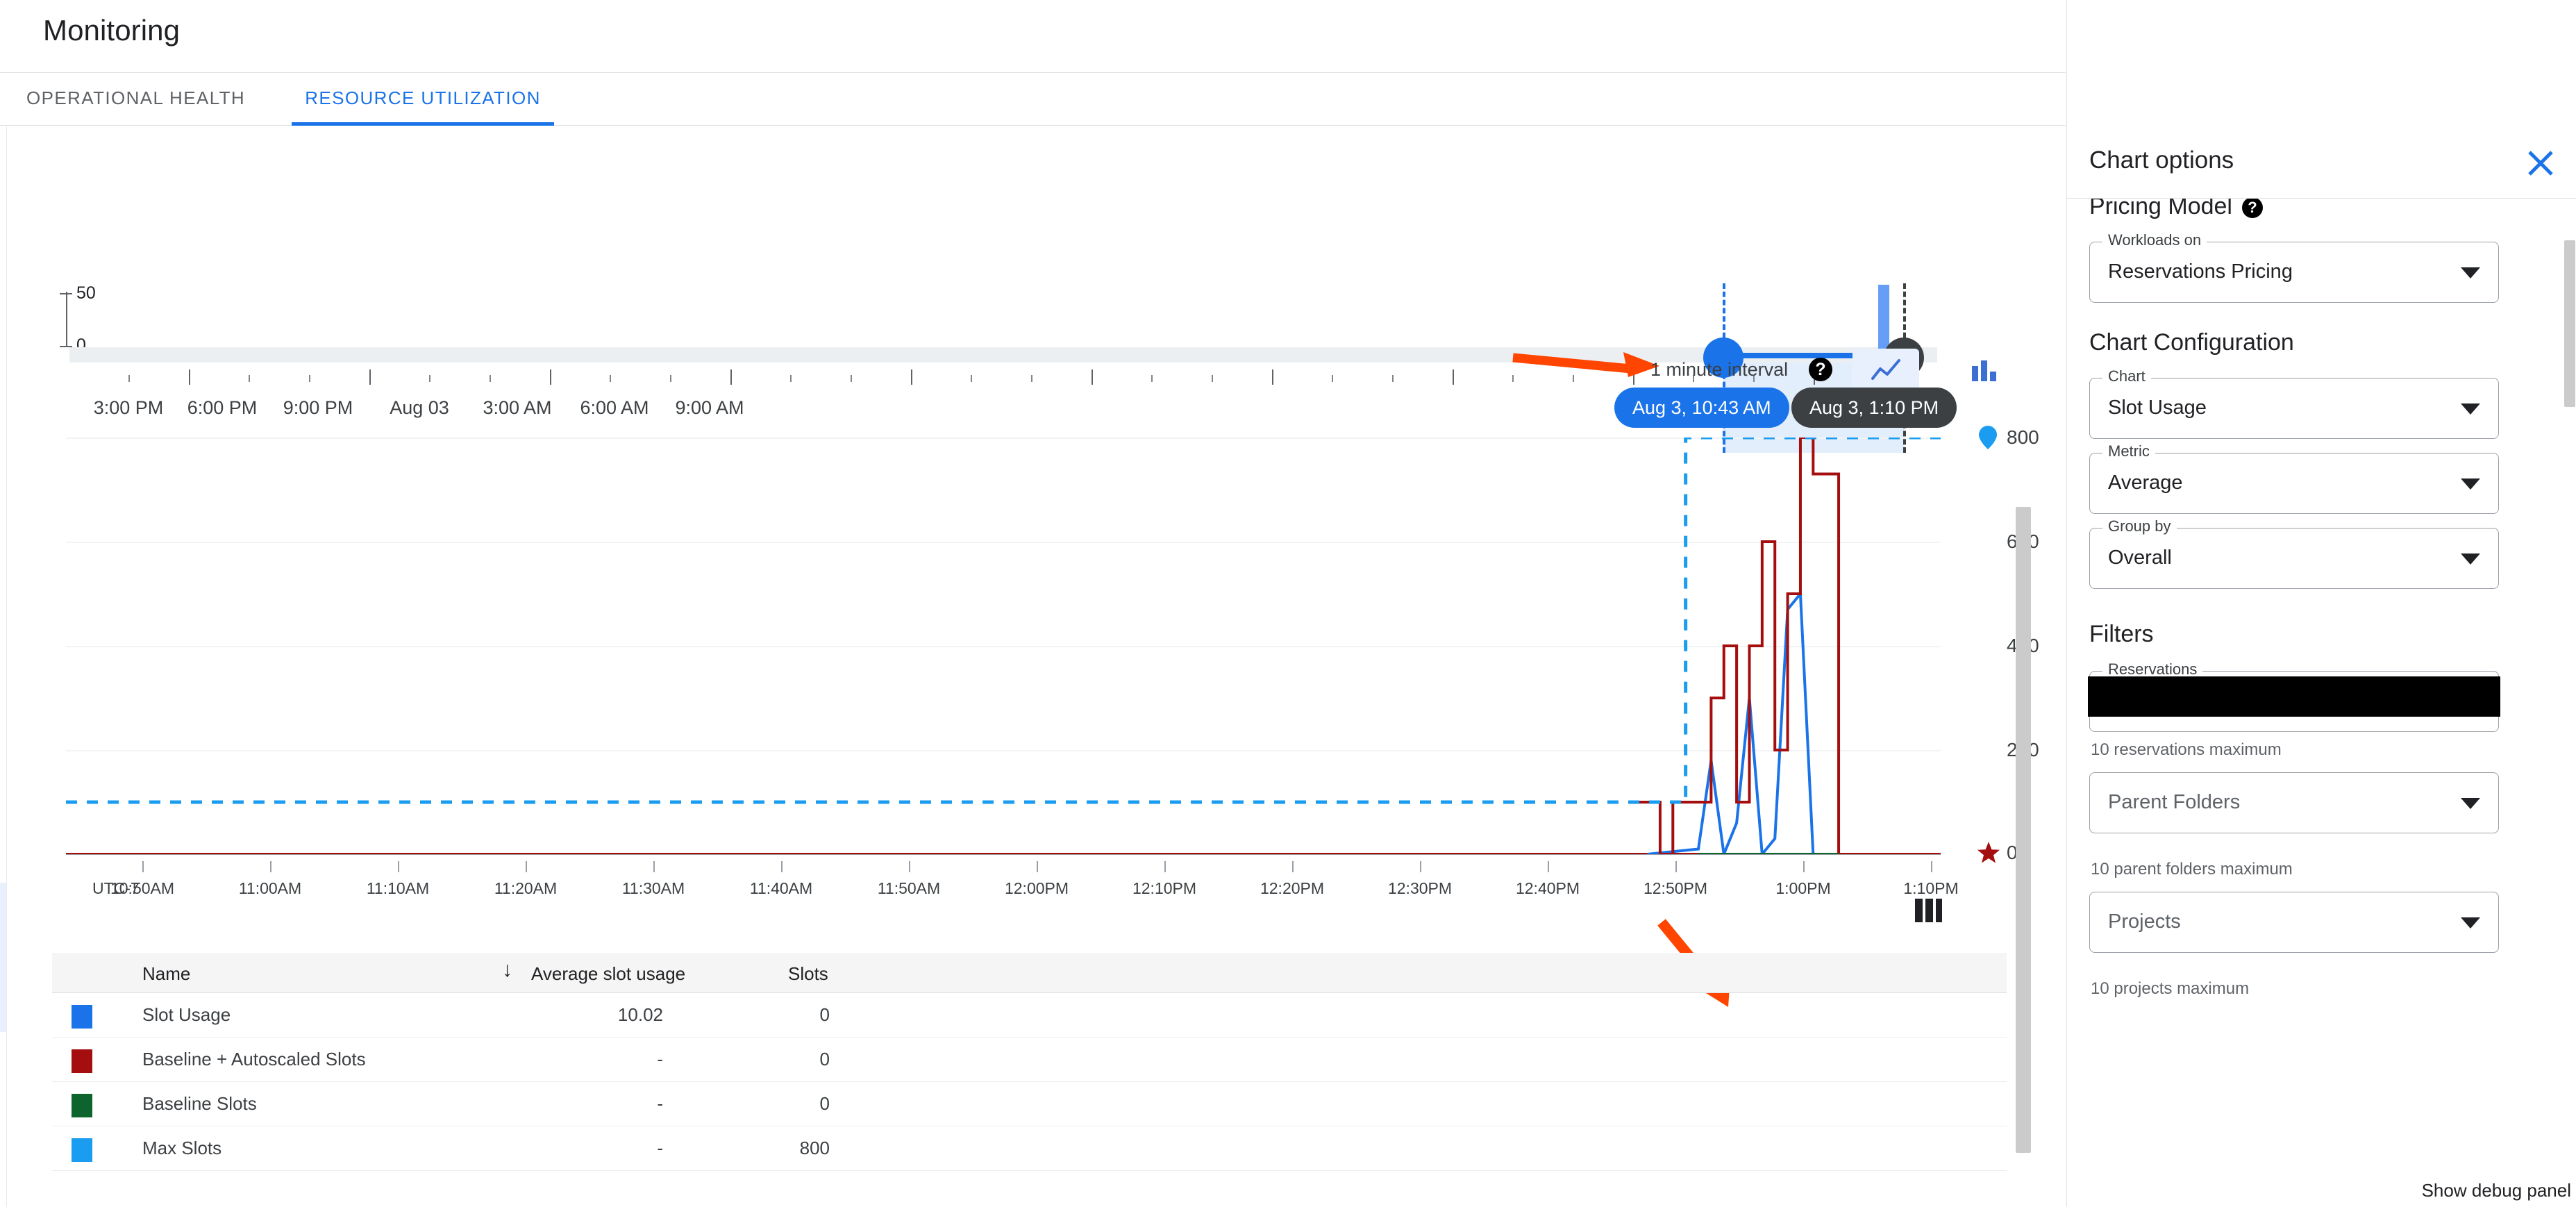 This screenshot has width=2576, height=1207. What do you see at coordinates (136, 98) in the screenshot?
I see `tab-operational-health: OPERATIONAL HEALTH` at bounding box center [136, 98].